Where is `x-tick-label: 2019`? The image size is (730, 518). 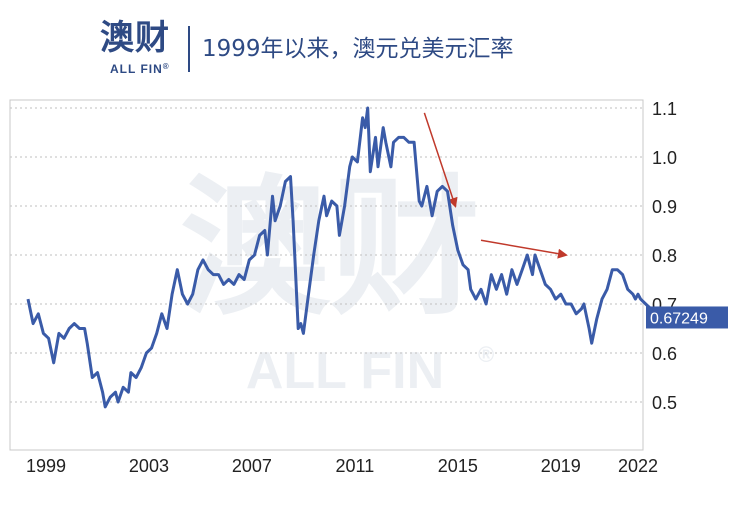 x-tick-label: 2019 is located at coordinates (561, 466).